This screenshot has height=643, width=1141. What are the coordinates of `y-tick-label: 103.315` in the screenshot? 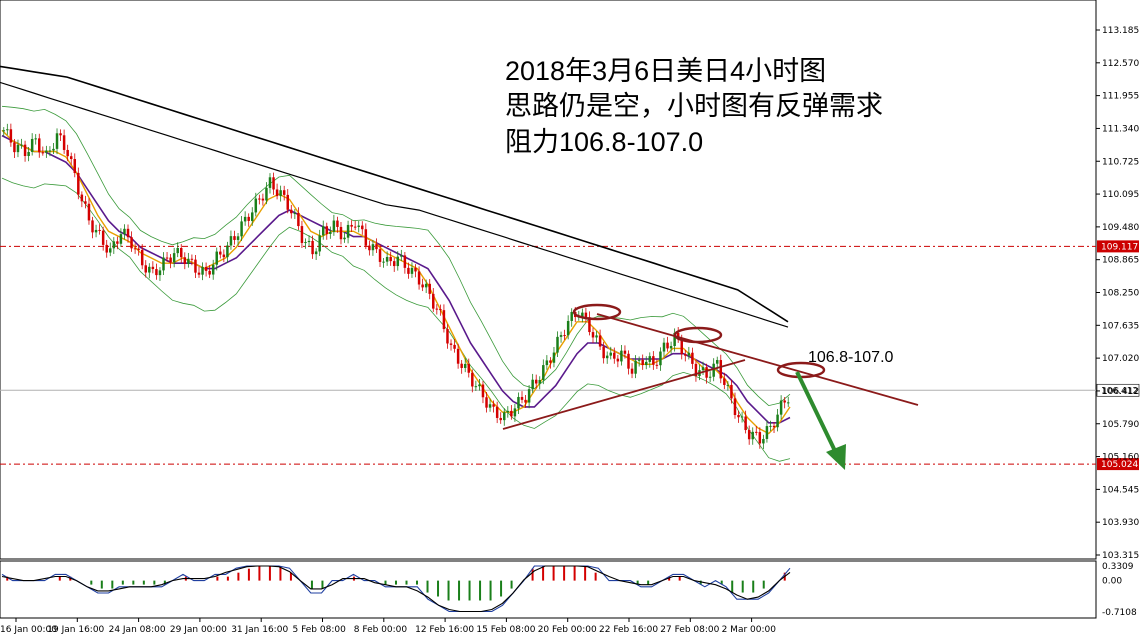 It's located at (1120, 556).